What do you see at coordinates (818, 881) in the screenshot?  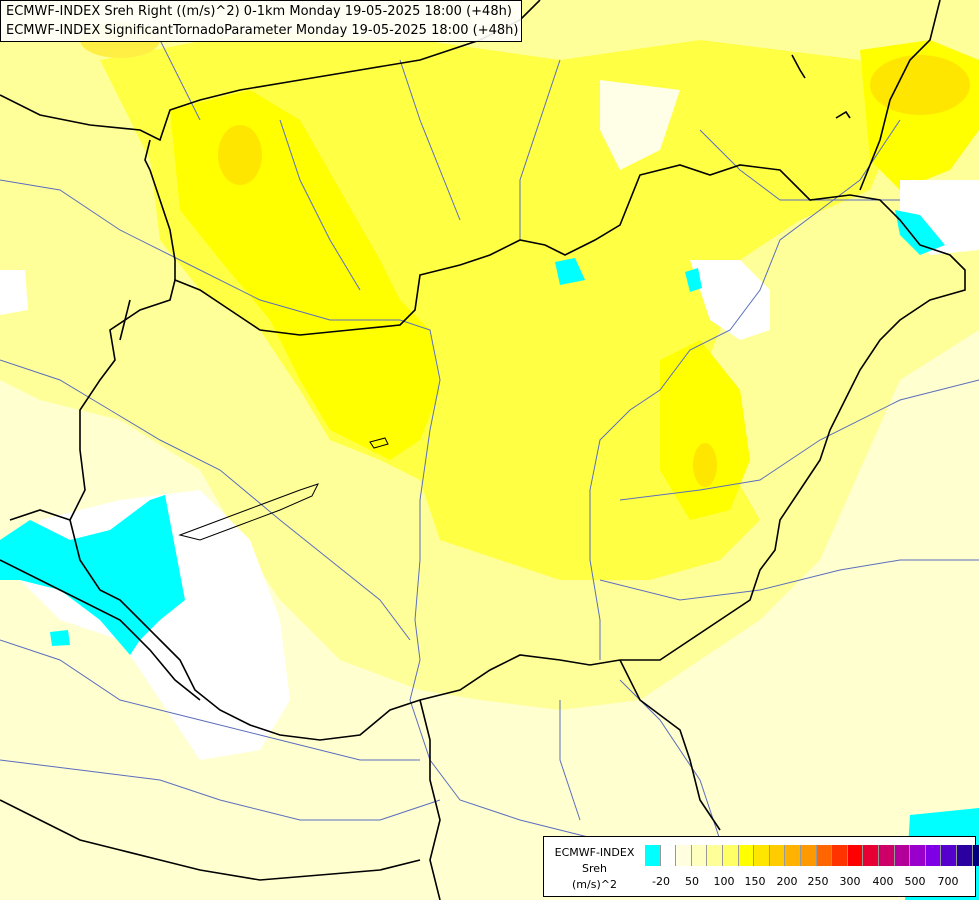 I see `legend-tick-label: 250` at bounding box center [818, 881].